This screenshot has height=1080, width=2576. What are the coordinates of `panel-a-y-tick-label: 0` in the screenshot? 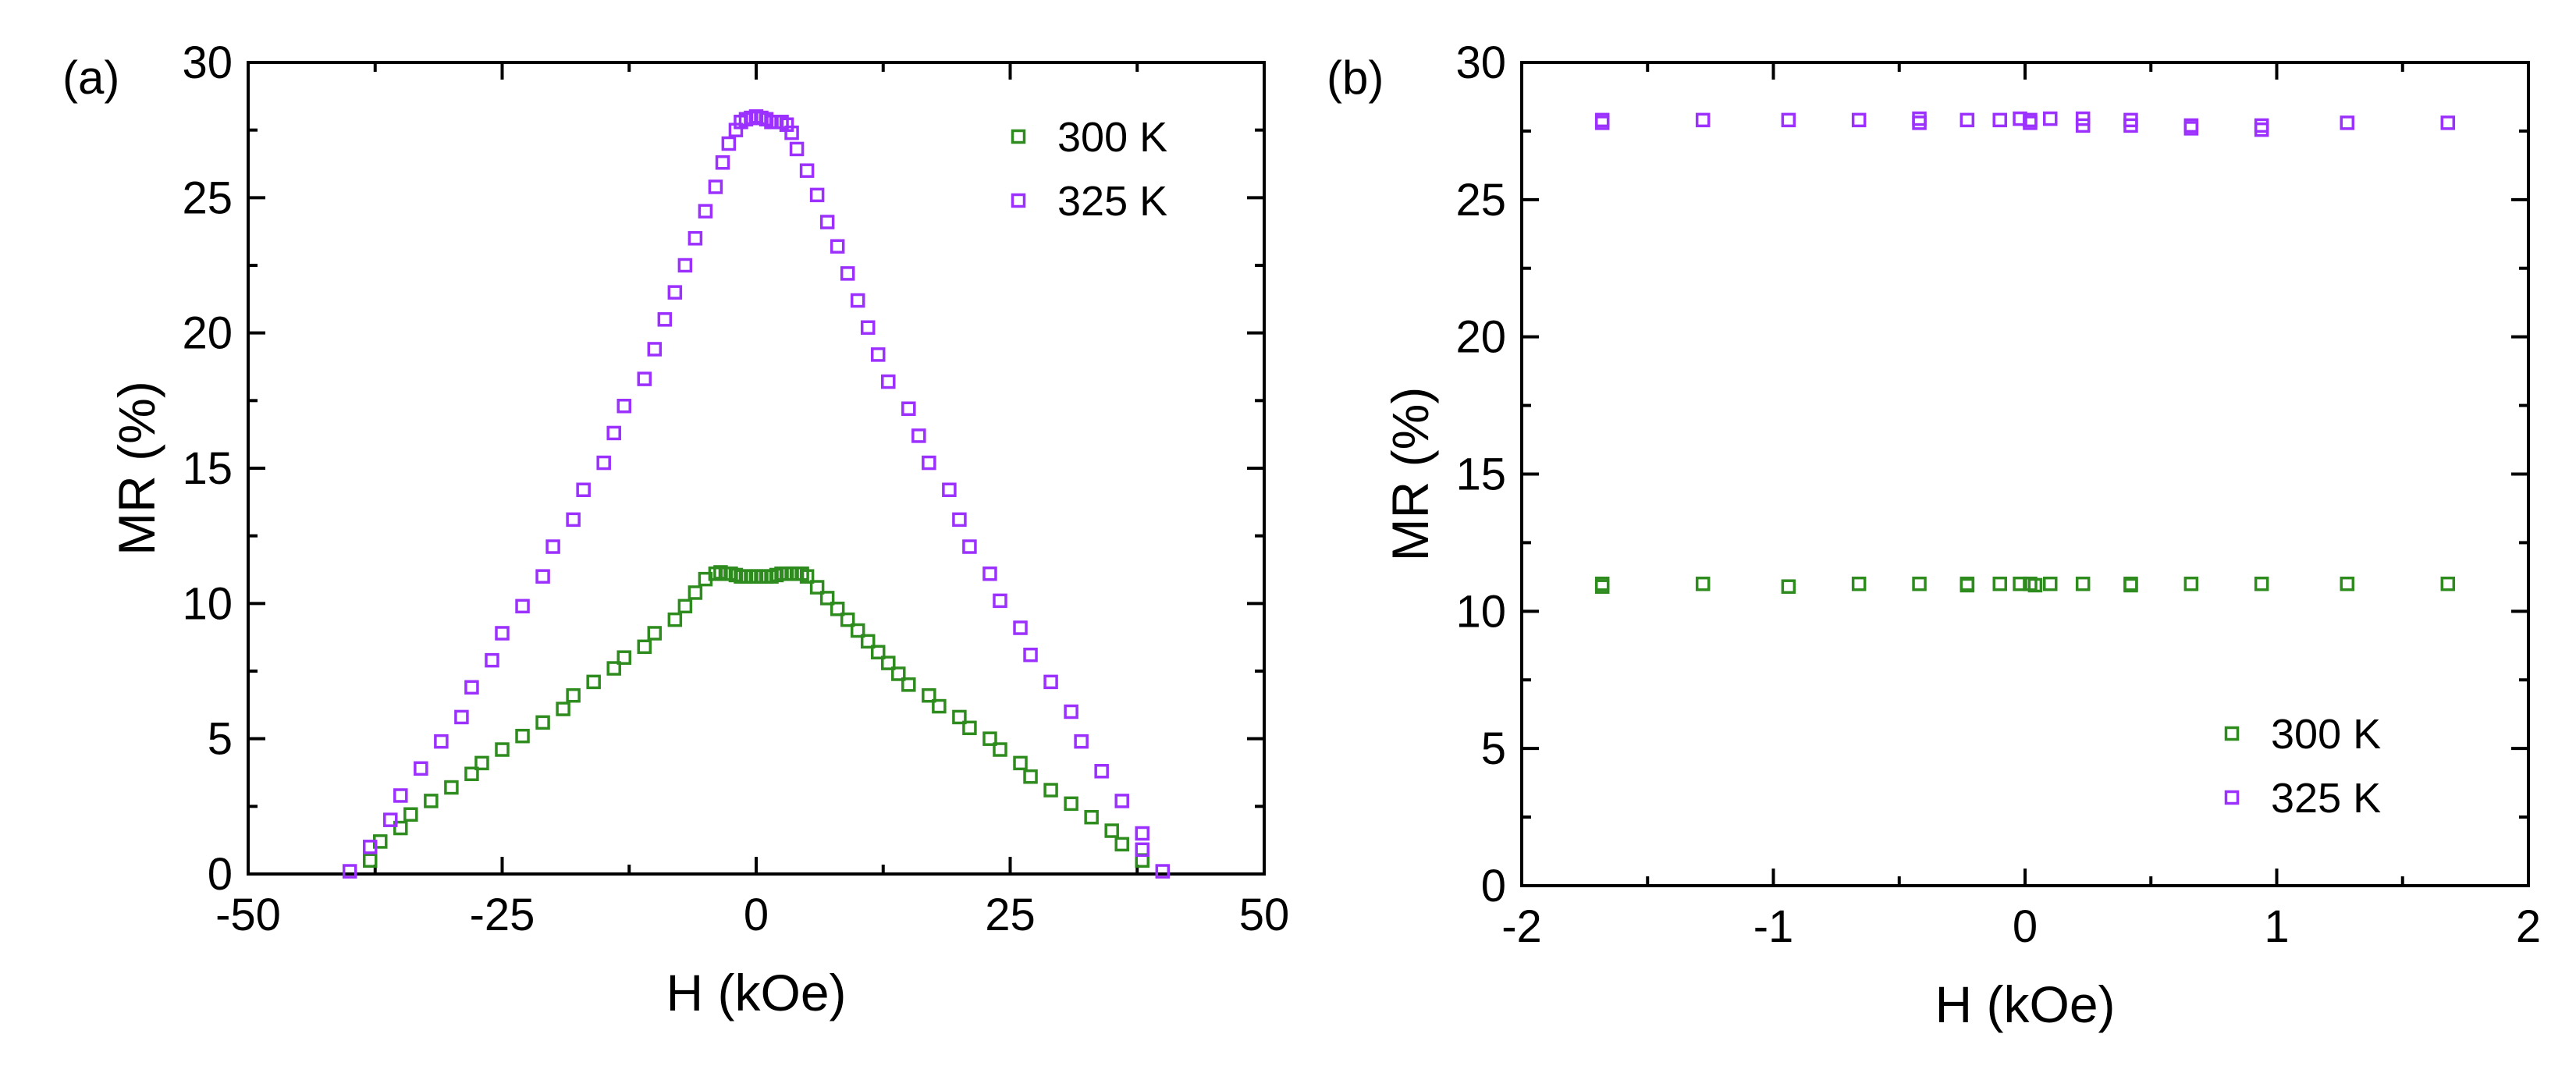 It's located at (221, 874).